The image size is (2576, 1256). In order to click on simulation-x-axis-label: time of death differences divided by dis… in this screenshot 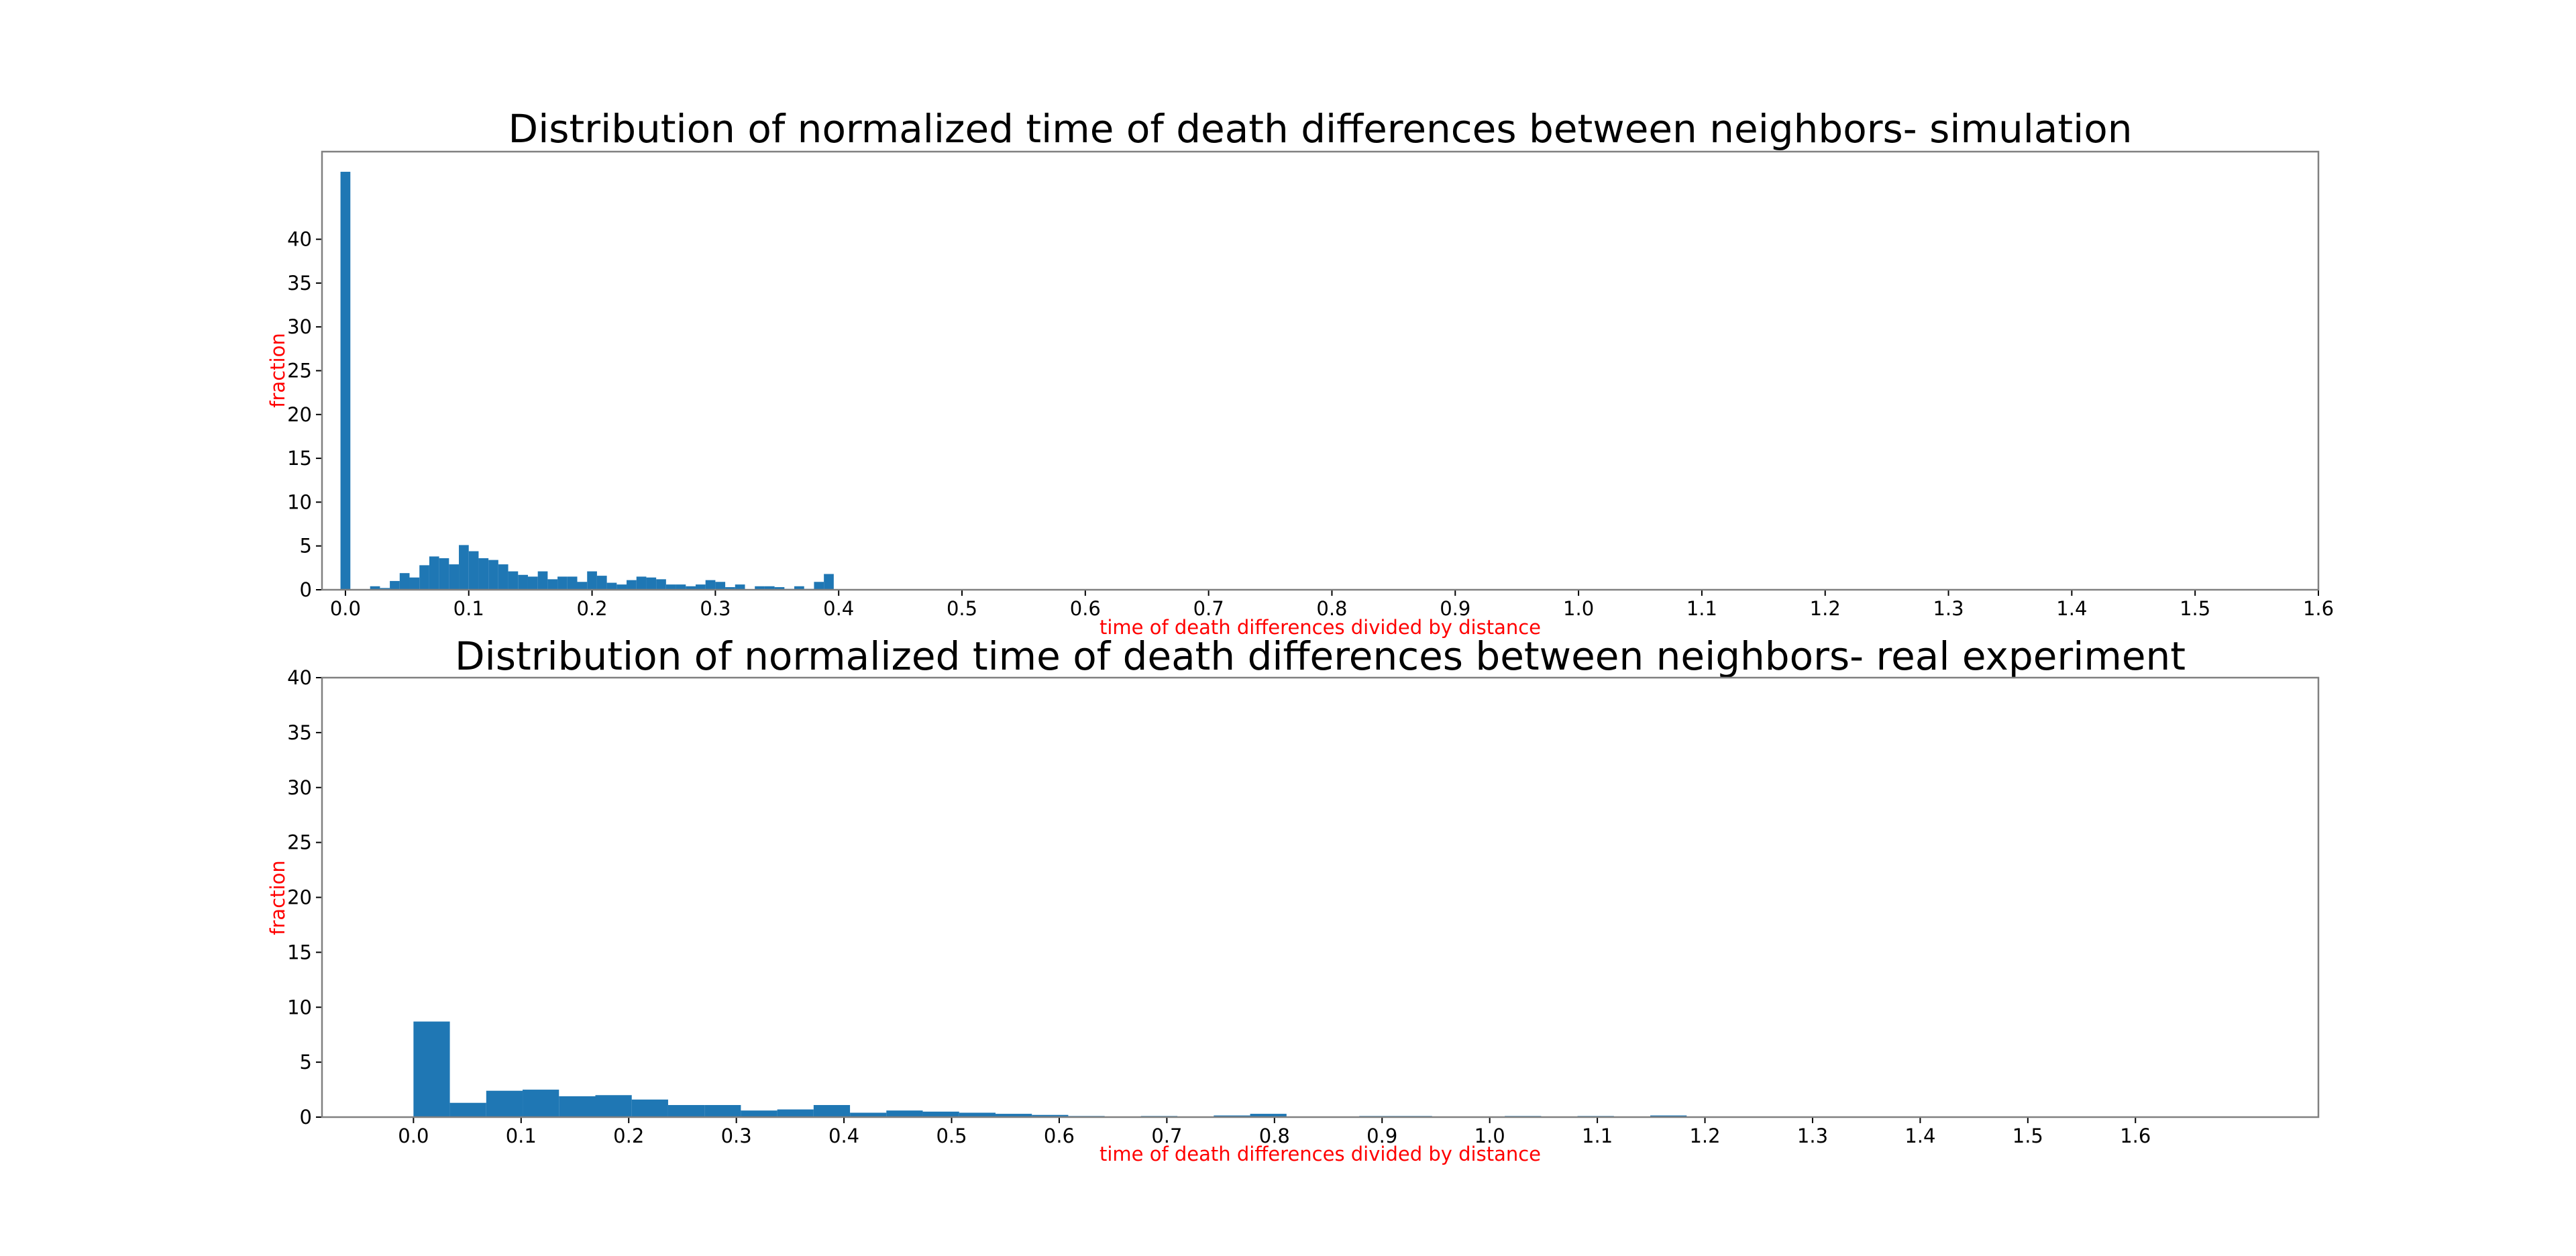, I will do `click(1320, 627)`.